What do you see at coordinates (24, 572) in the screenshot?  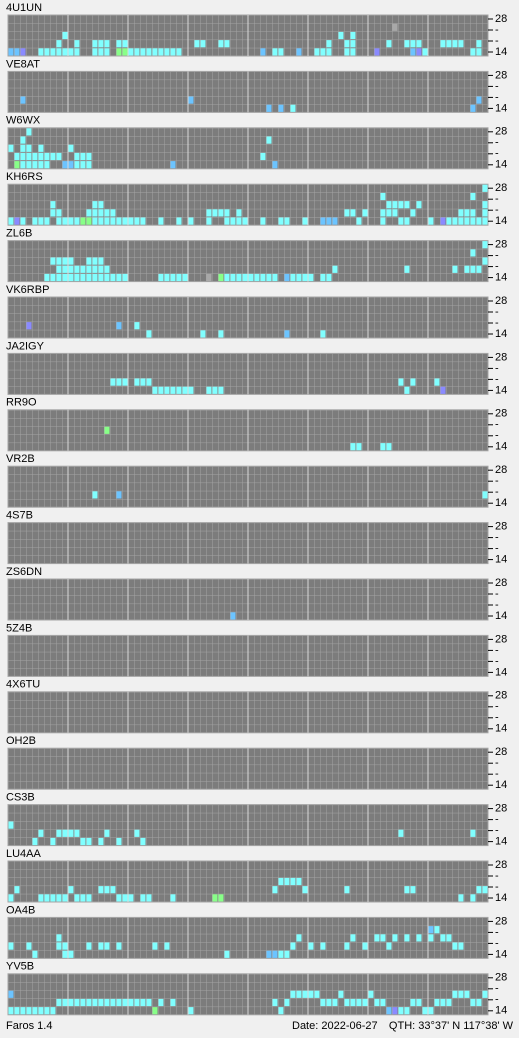 I see `beacon-callsign: ZS6DN` at bounding box center [24, 572].